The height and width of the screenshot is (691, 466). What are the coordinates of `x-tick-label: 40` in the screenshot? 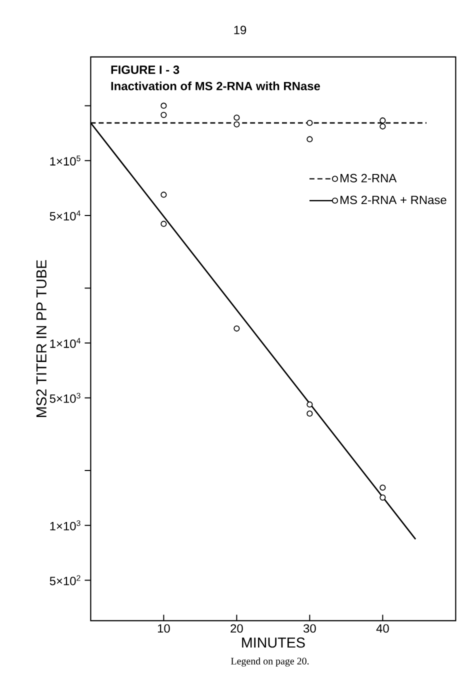 It's located at (382, 628).